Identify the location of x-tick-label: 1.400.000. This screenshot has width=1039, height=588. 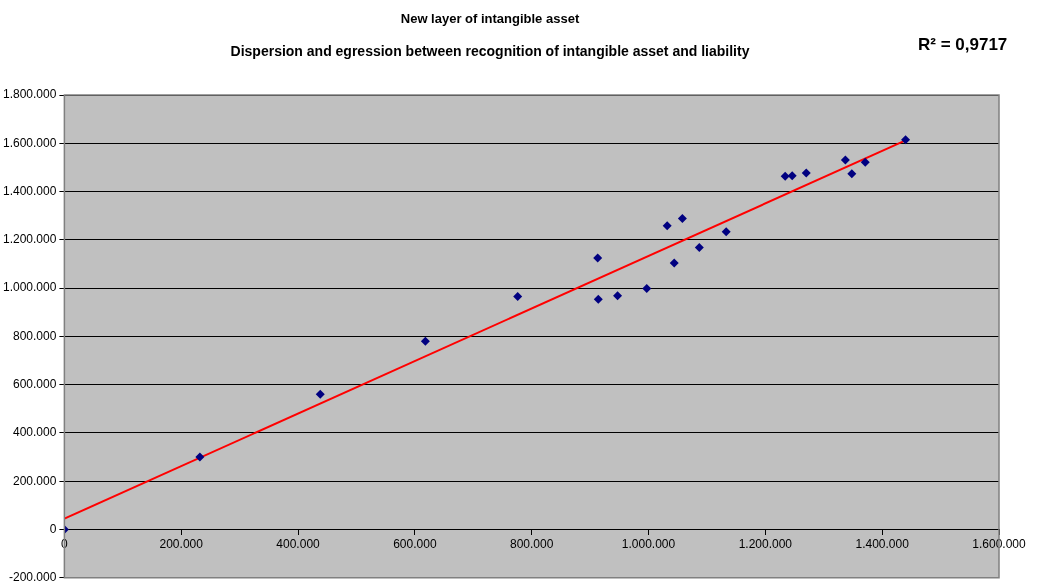
(882, 544).